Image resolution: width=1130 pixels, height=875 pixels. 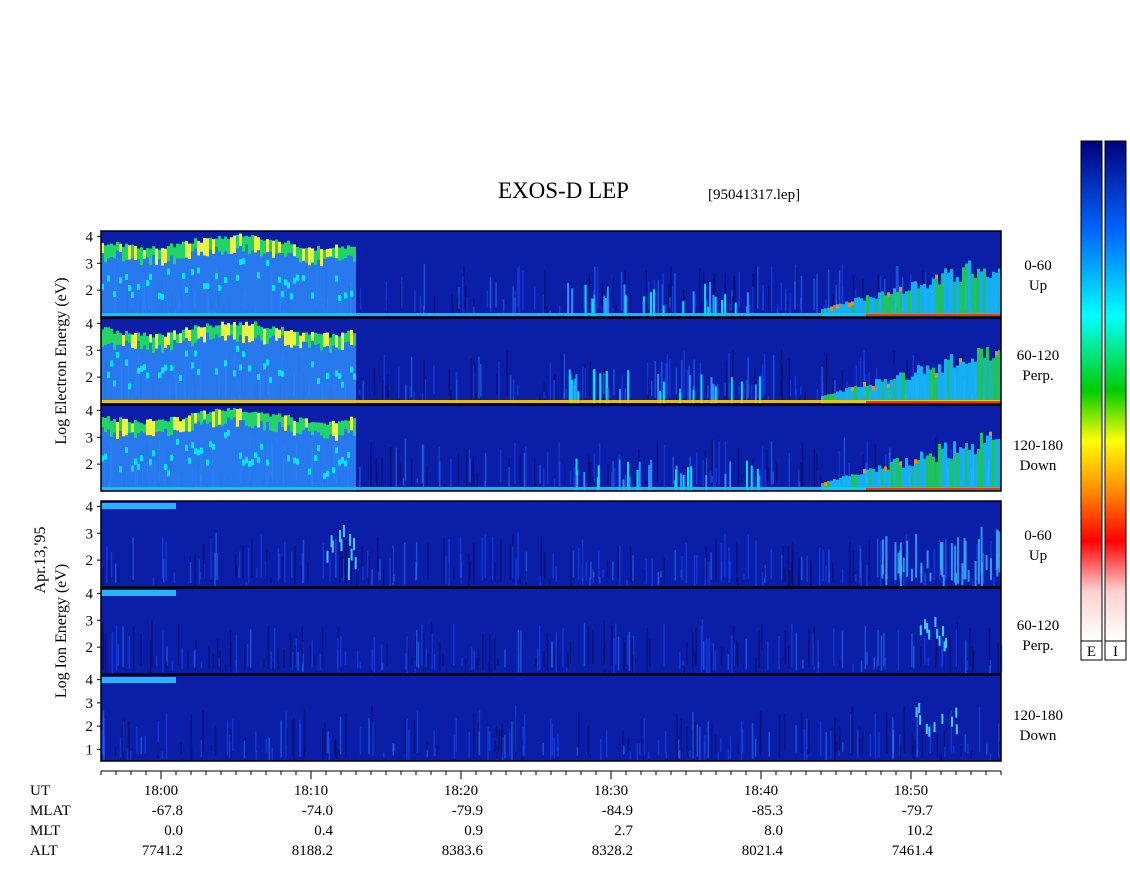 I want to click on low-energy-line, so click(x=551, y=488).